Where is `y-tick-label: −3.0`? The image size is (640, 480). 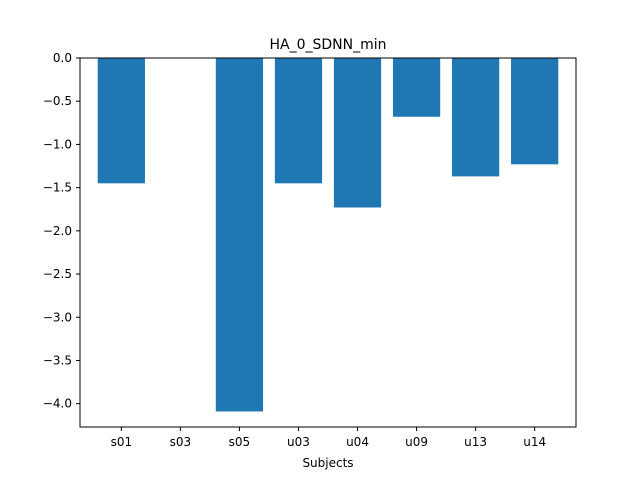
y-tick-label: −3.0 is located at coordinates (57, 317).